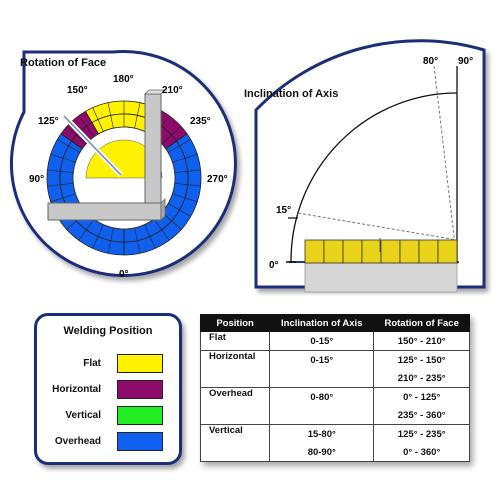 This screenshot has width=500, height=500. I want to click on table-row: Flat 0-15° 150° - 210°, so click(334, 341).